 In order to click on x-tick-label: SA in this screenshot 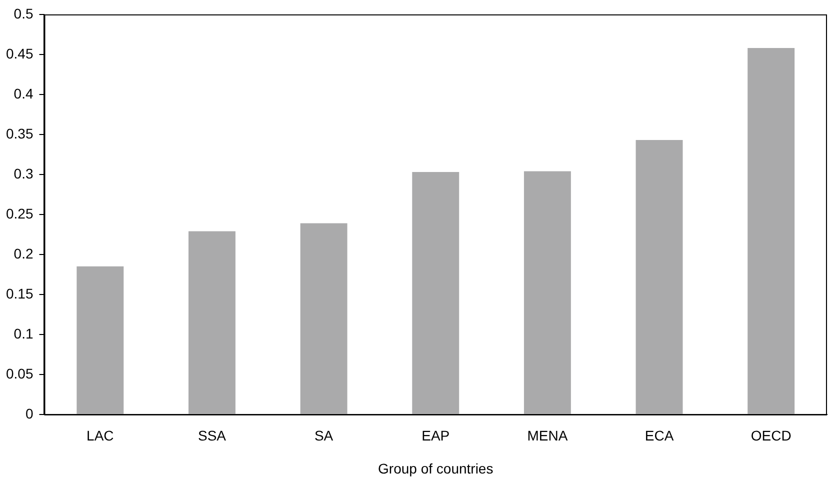, I will do `click(324, 436)`.